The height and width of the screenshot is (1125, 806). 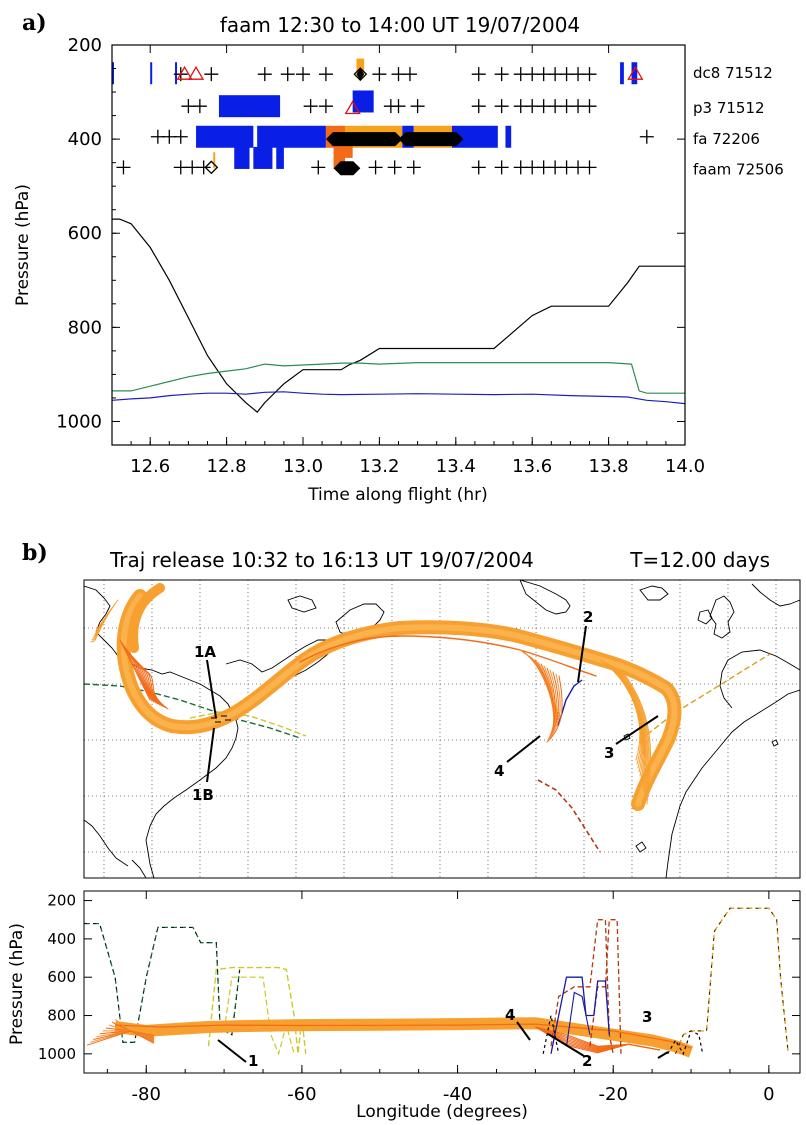 What do you see at coordinates (510, 1015) in the screenshot?
I see `cs-annotation-4: 4` at bounding box center [510, 1015].